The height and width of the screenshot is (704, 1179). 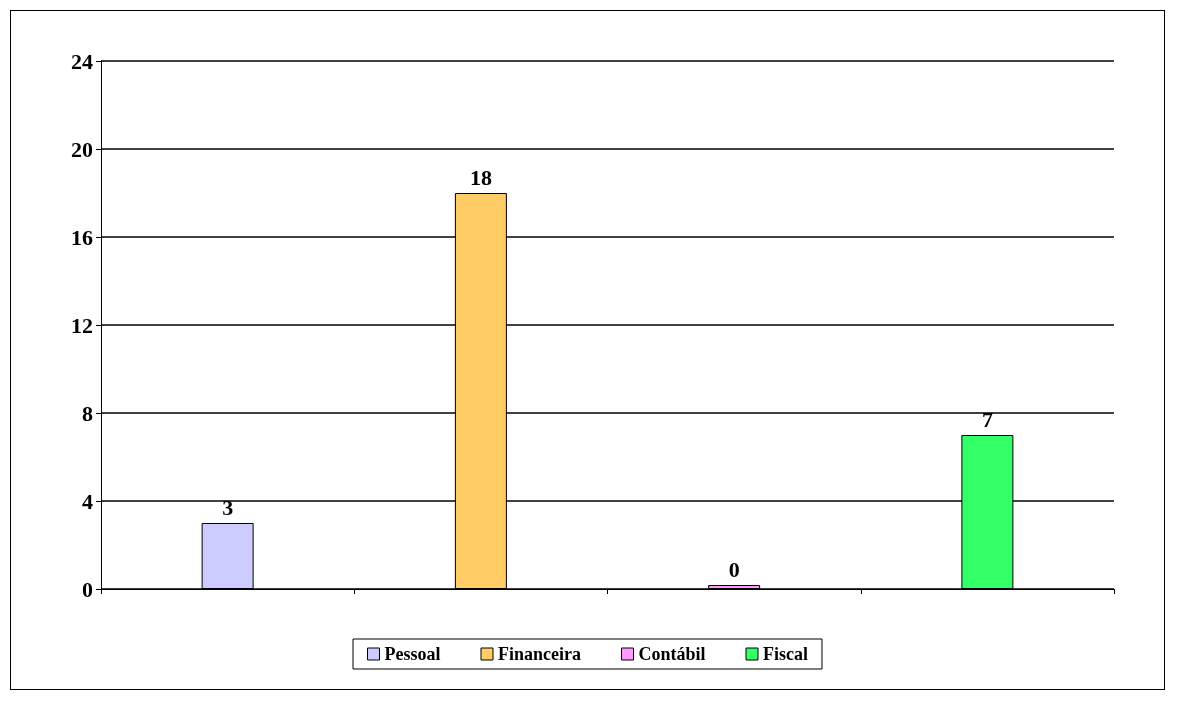 What do you see at coordinates (672, 654) in the screenshot?
I see `legend-label: Contábil` at bounding box center [672, 654].